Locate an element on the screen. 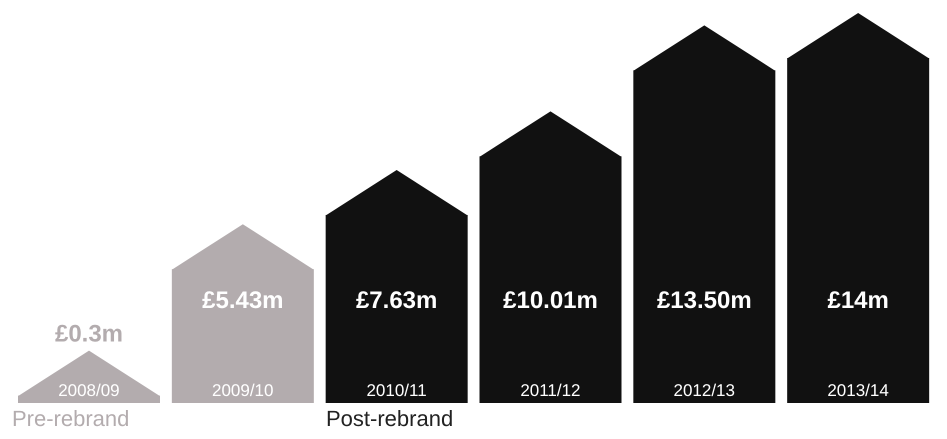 Image resolution: width=947 pixels, height=439 pixels. data-label: £13.50m is located at coordinates (704, 300).